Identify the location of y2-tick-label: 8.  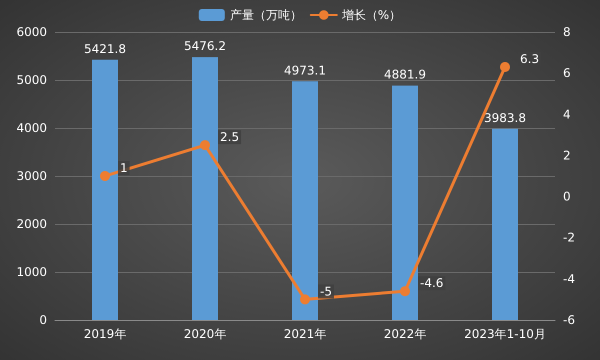
(567, 32).